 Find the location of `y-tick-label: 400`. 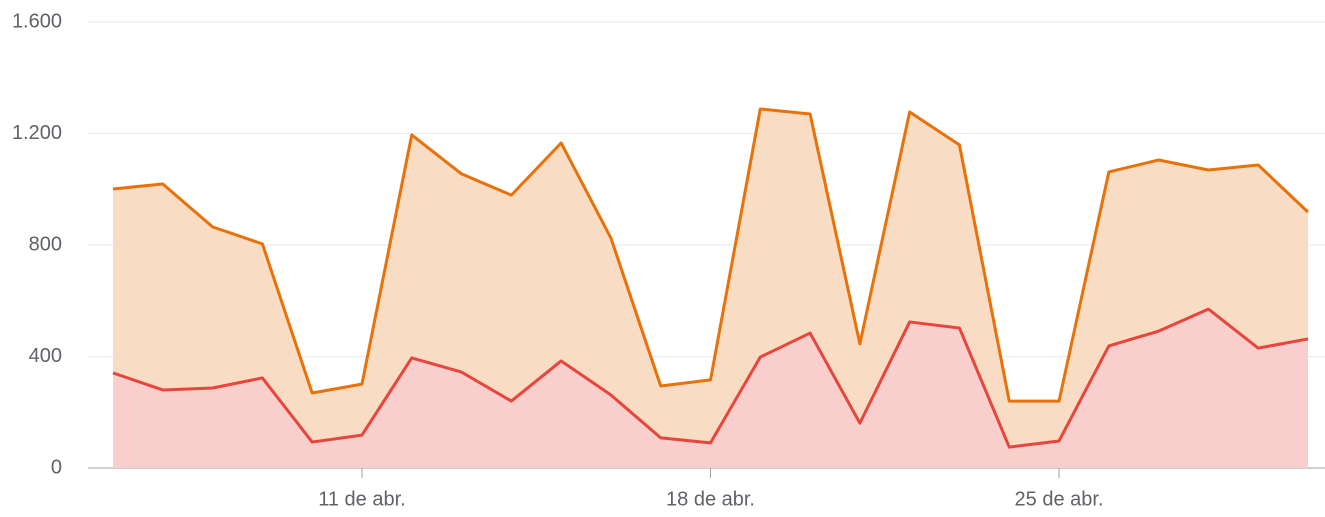

y-tick-label: 400 is located at coordinates (45, 356).